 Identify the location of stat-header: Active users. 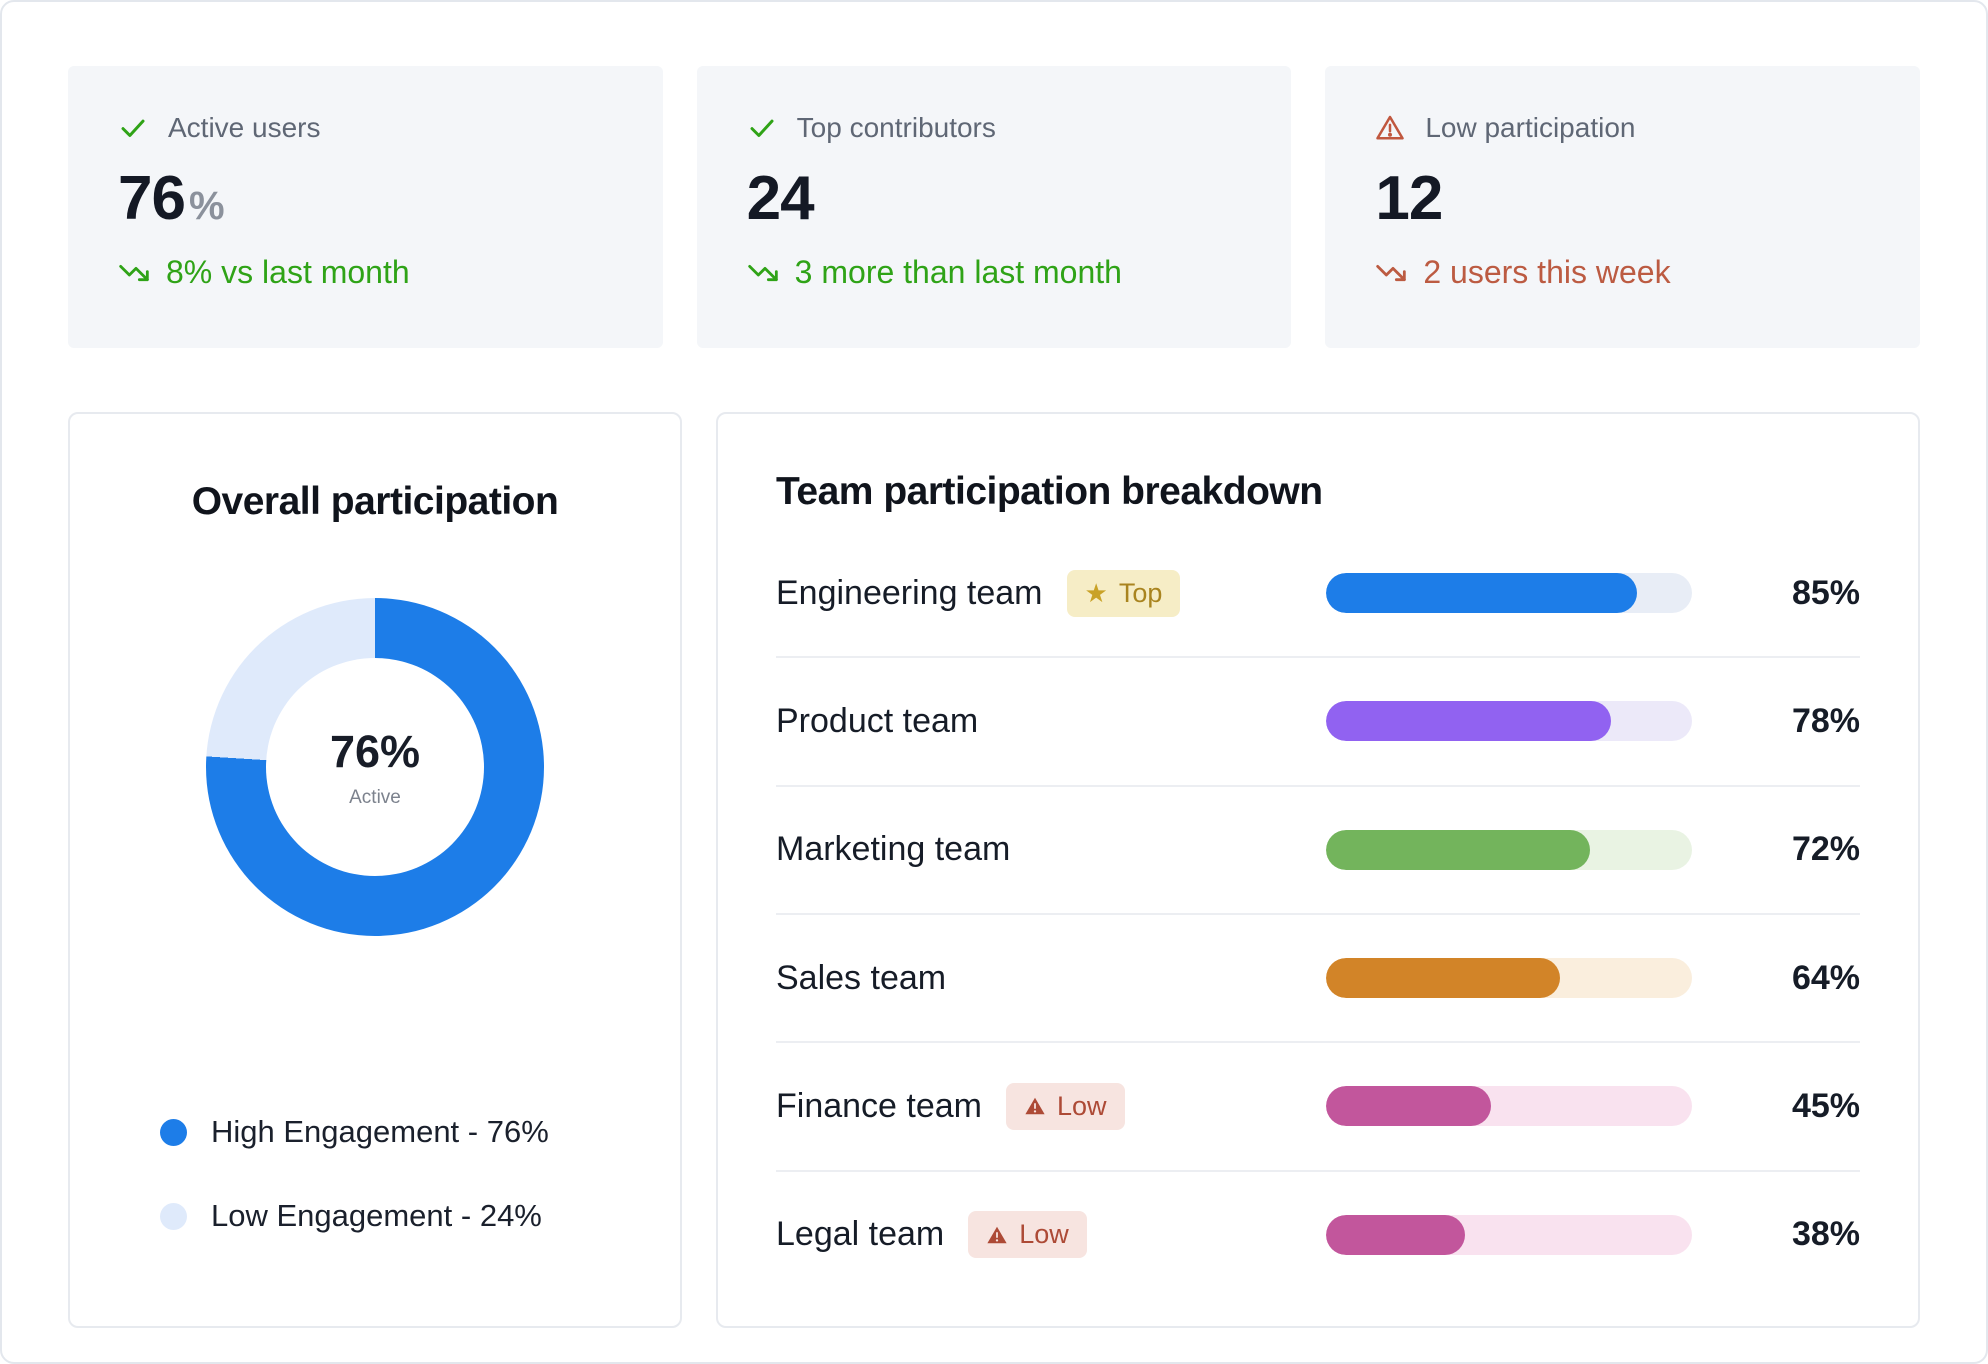
(365, 128).